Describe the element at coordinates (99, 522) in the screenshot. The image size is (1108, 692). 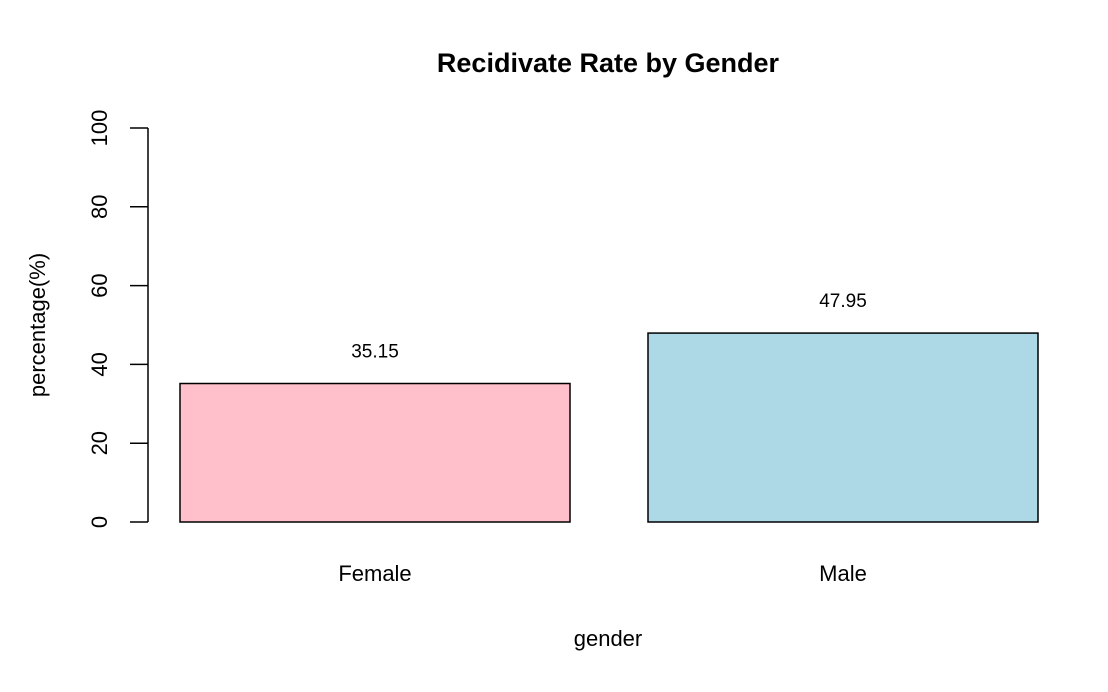
I see `y-tick-label: 0` at that location.